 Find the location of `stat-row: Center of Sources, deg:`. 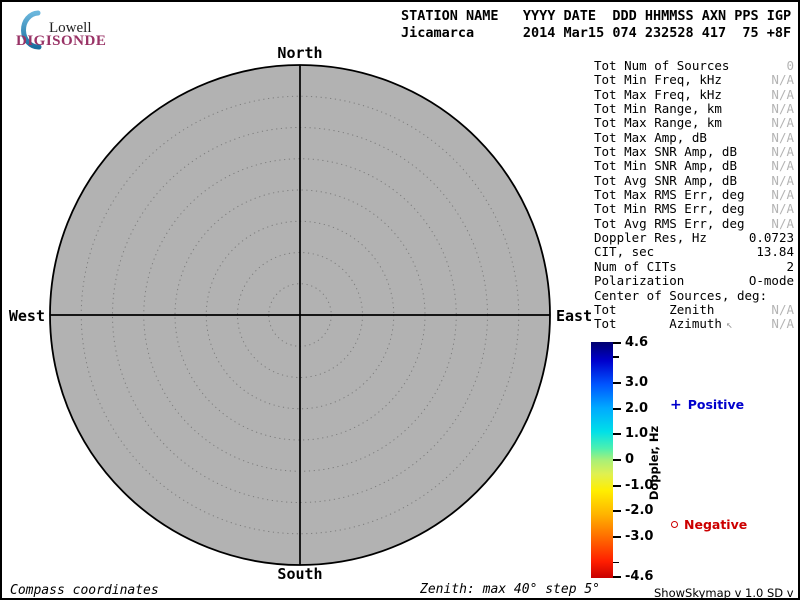

stat-row: Center of Sources, deg: is located at coordinates (694, 295).